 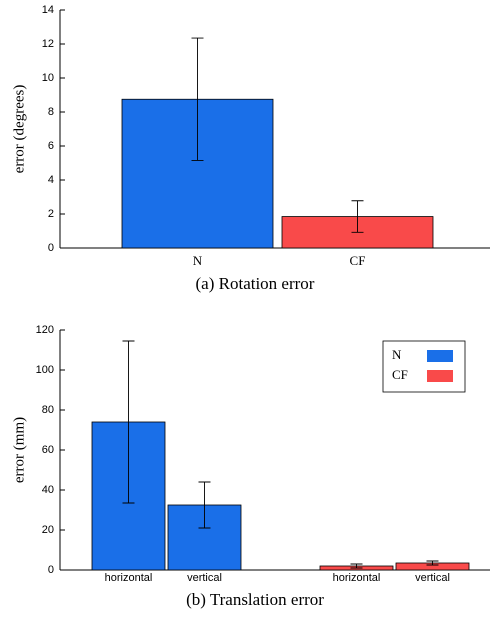 What do you see at coordinates (19, 129) in the screenshot?
I see `y-axis-label: error (degrees)` at bounding box center [19, 129].